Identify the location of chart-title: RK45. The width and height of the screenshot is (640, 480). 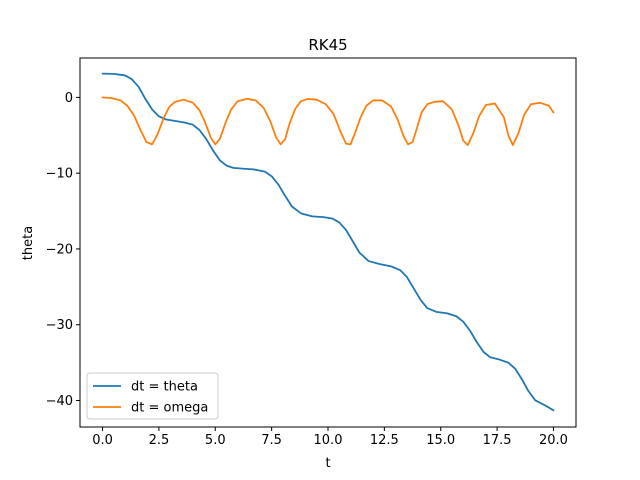
(327, 45).